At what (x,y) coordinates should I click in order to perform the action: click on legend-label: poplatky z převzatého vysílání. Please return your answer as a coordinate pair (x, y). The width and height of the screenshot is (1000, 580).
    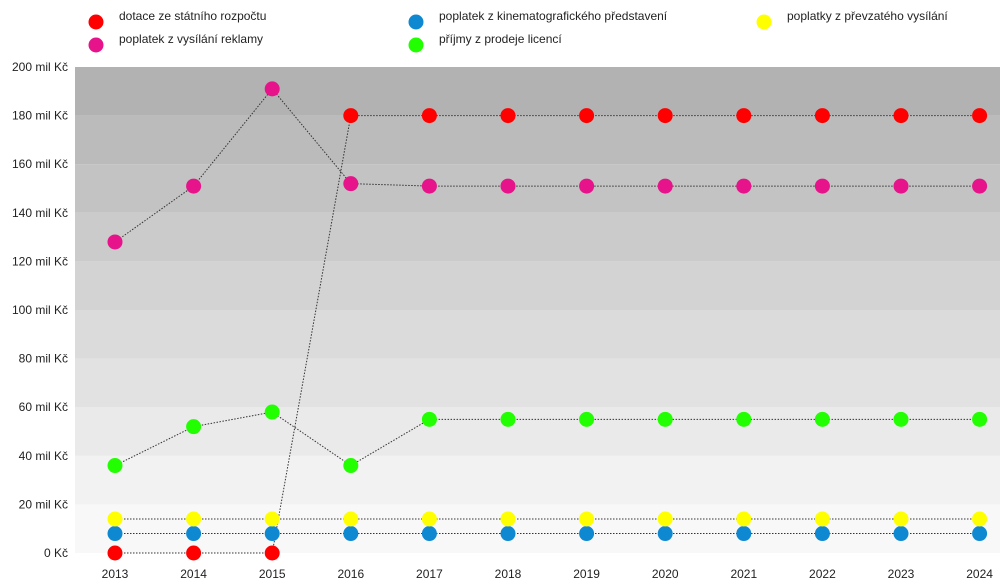
    Looking at the image, I should click on (867, 16).